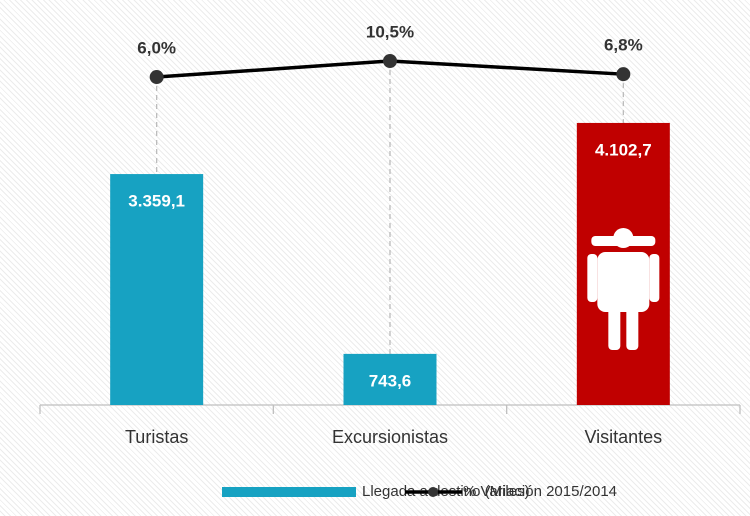 The image size is (750, 516). I want to click on visitor-icon, so click(623, 289).